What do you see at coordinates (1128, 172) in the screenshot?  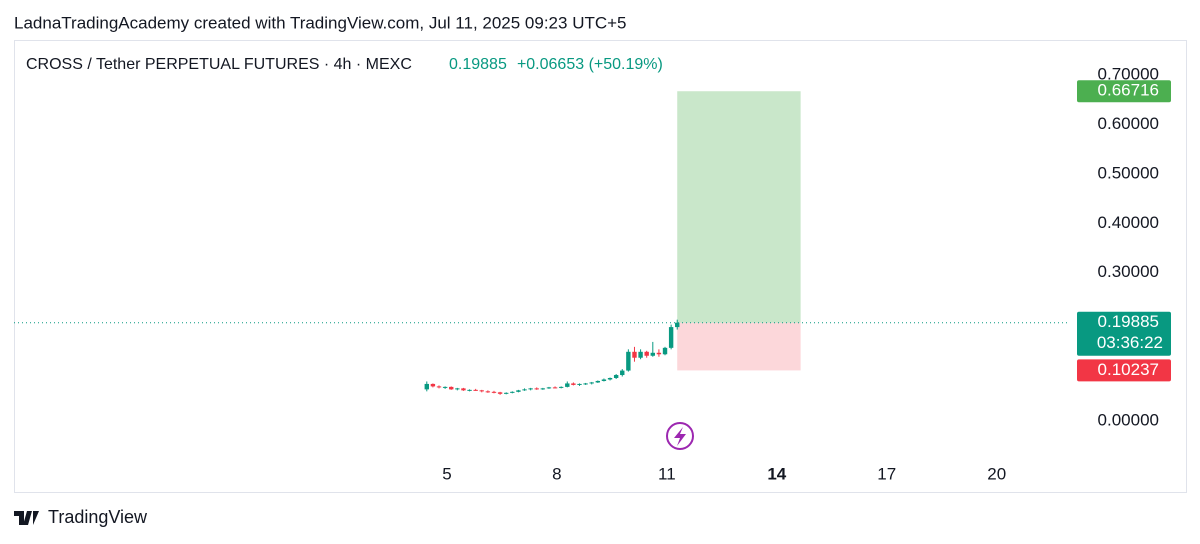 I see `y-tick-label: 0.50000` at bounding box center [1128, 172].